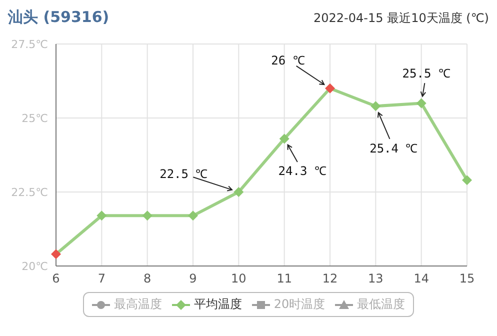  What do you see at coordinates (217, 304) in the screenshot?
I see `legend-label: 平均温度` at bounding box center [217, 304].